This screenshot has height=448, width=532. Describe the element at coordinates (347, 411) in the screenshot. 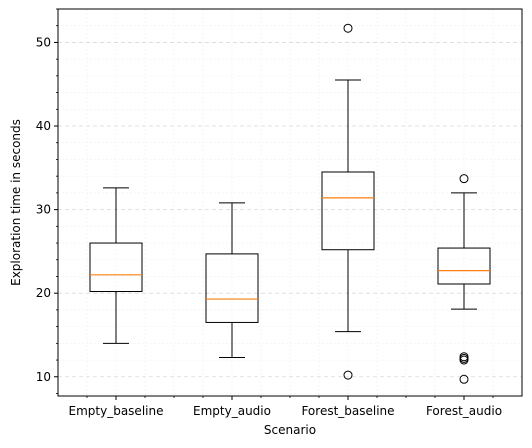

I see `x-tick-label: Forest_baseline` at that location.